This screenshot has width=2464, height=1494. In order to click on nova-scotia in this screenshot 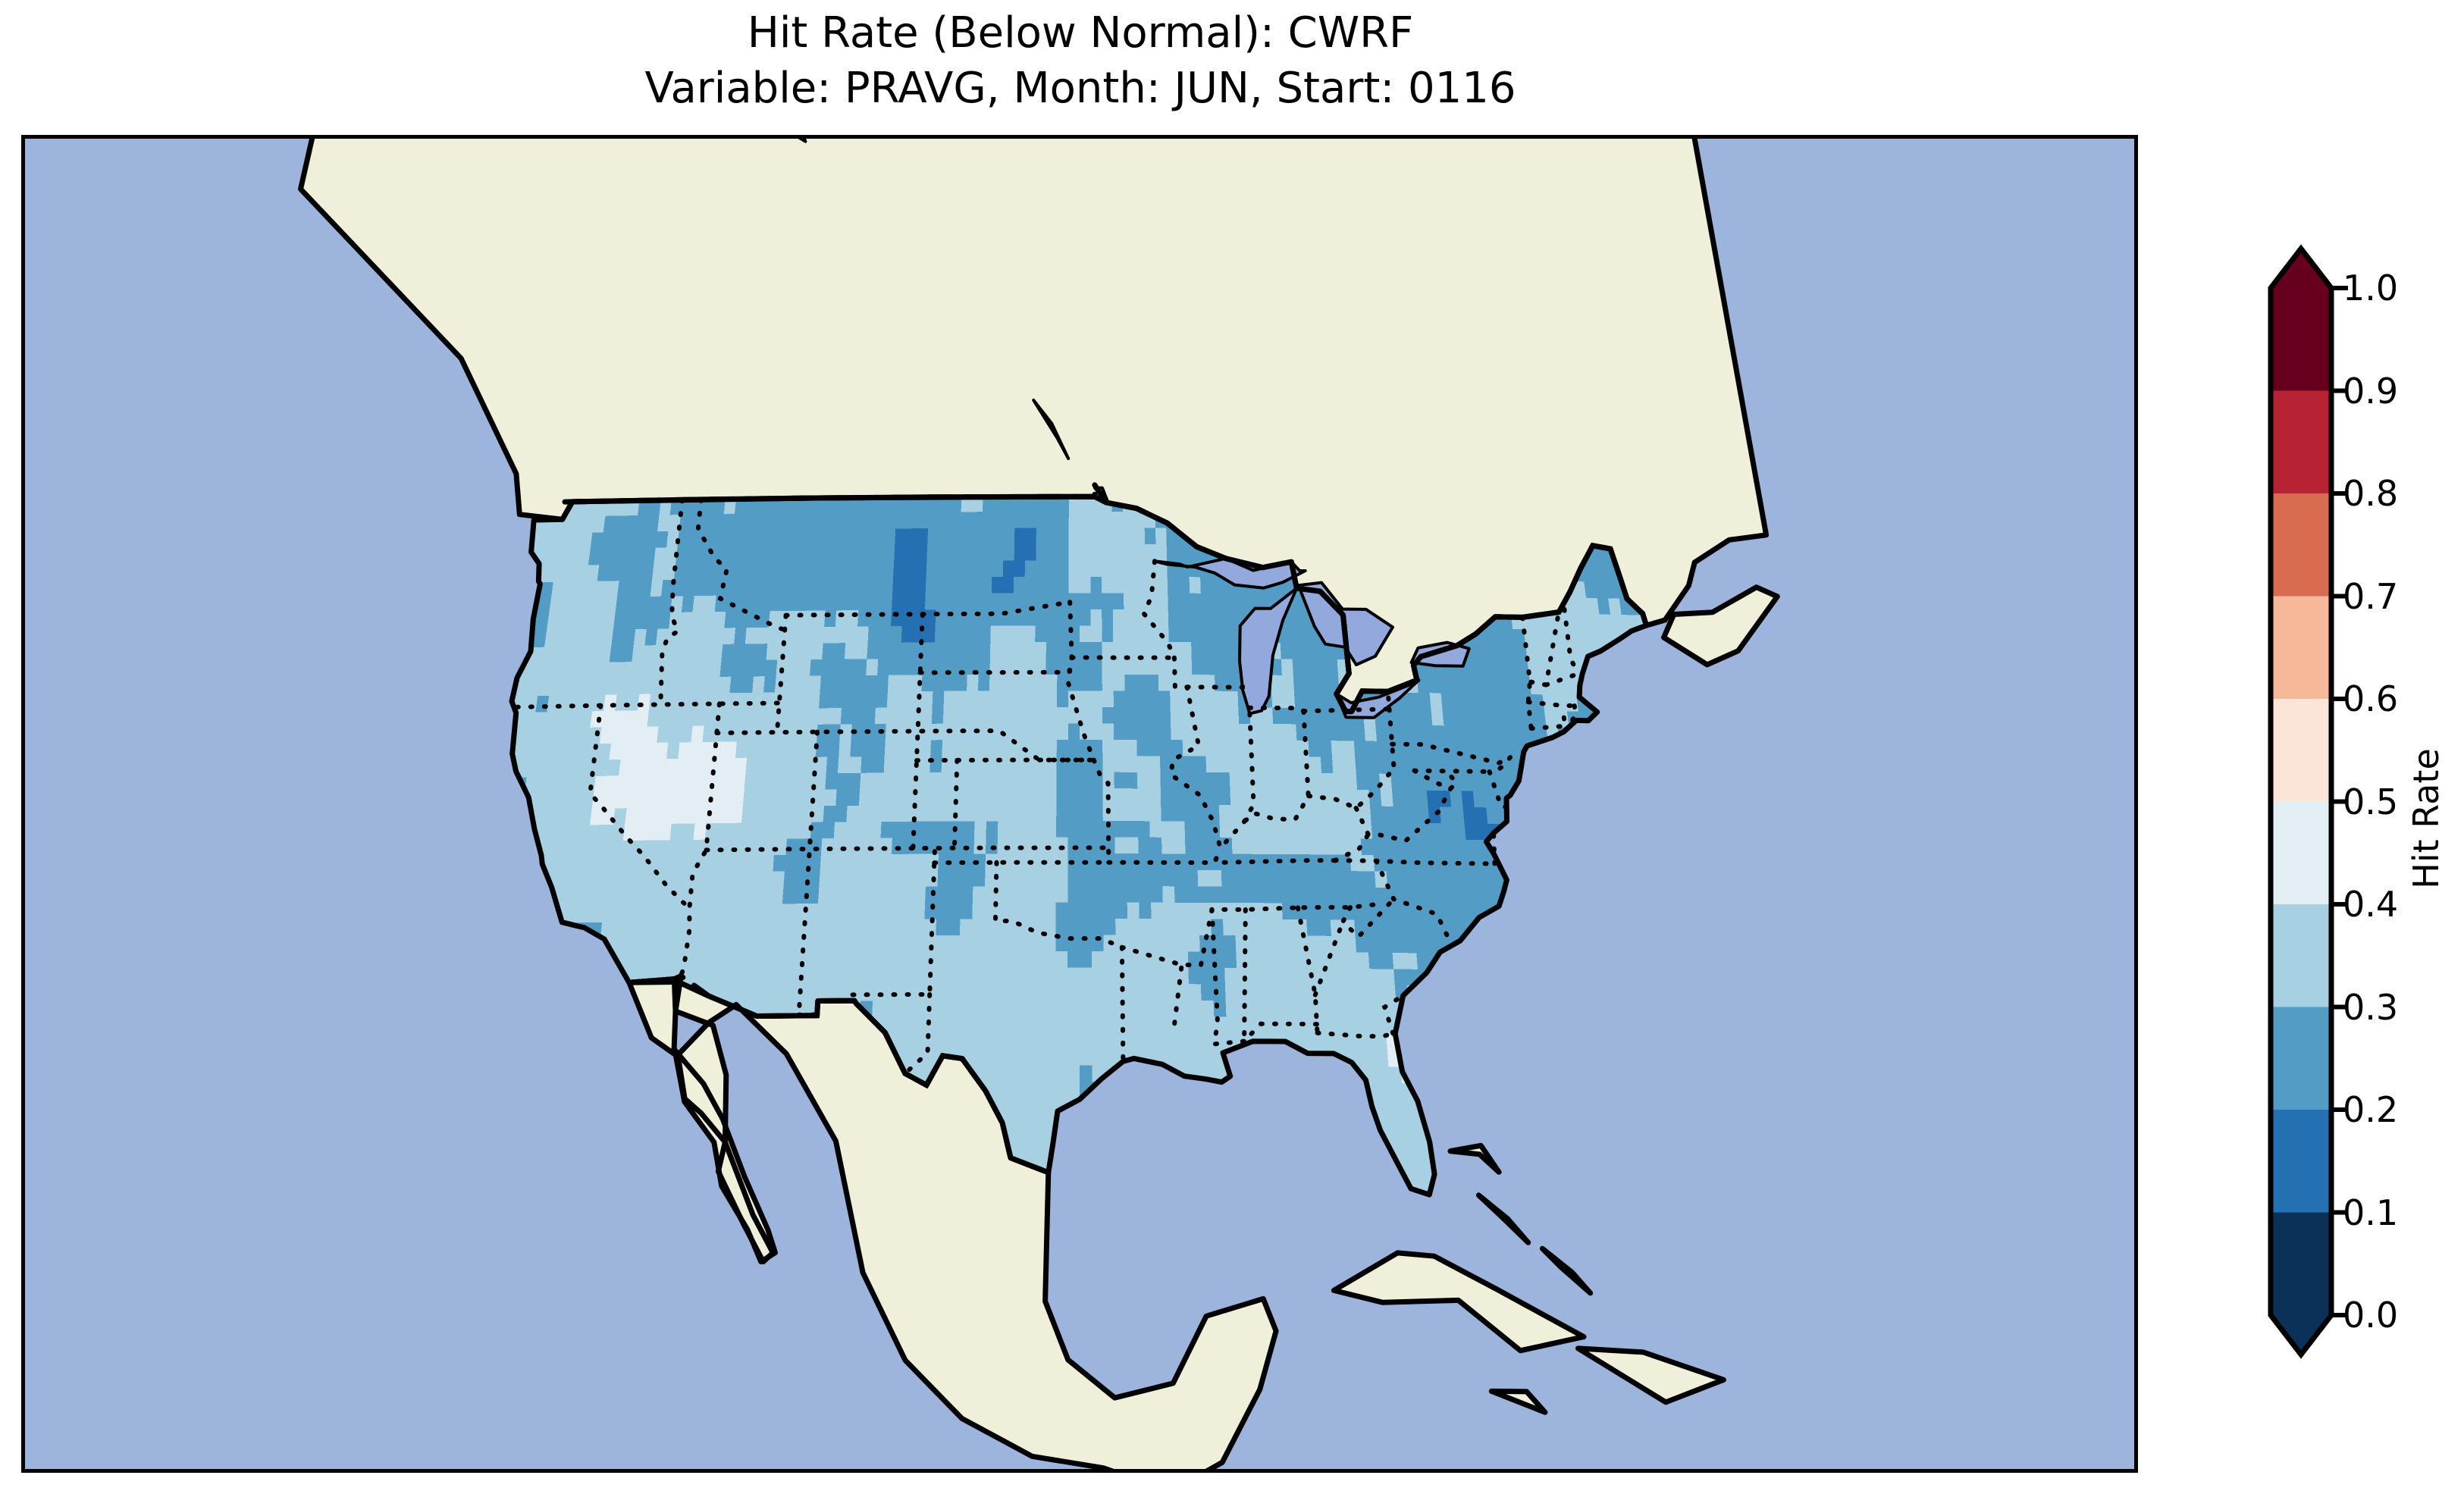, I will do `click(1721, 626)`.